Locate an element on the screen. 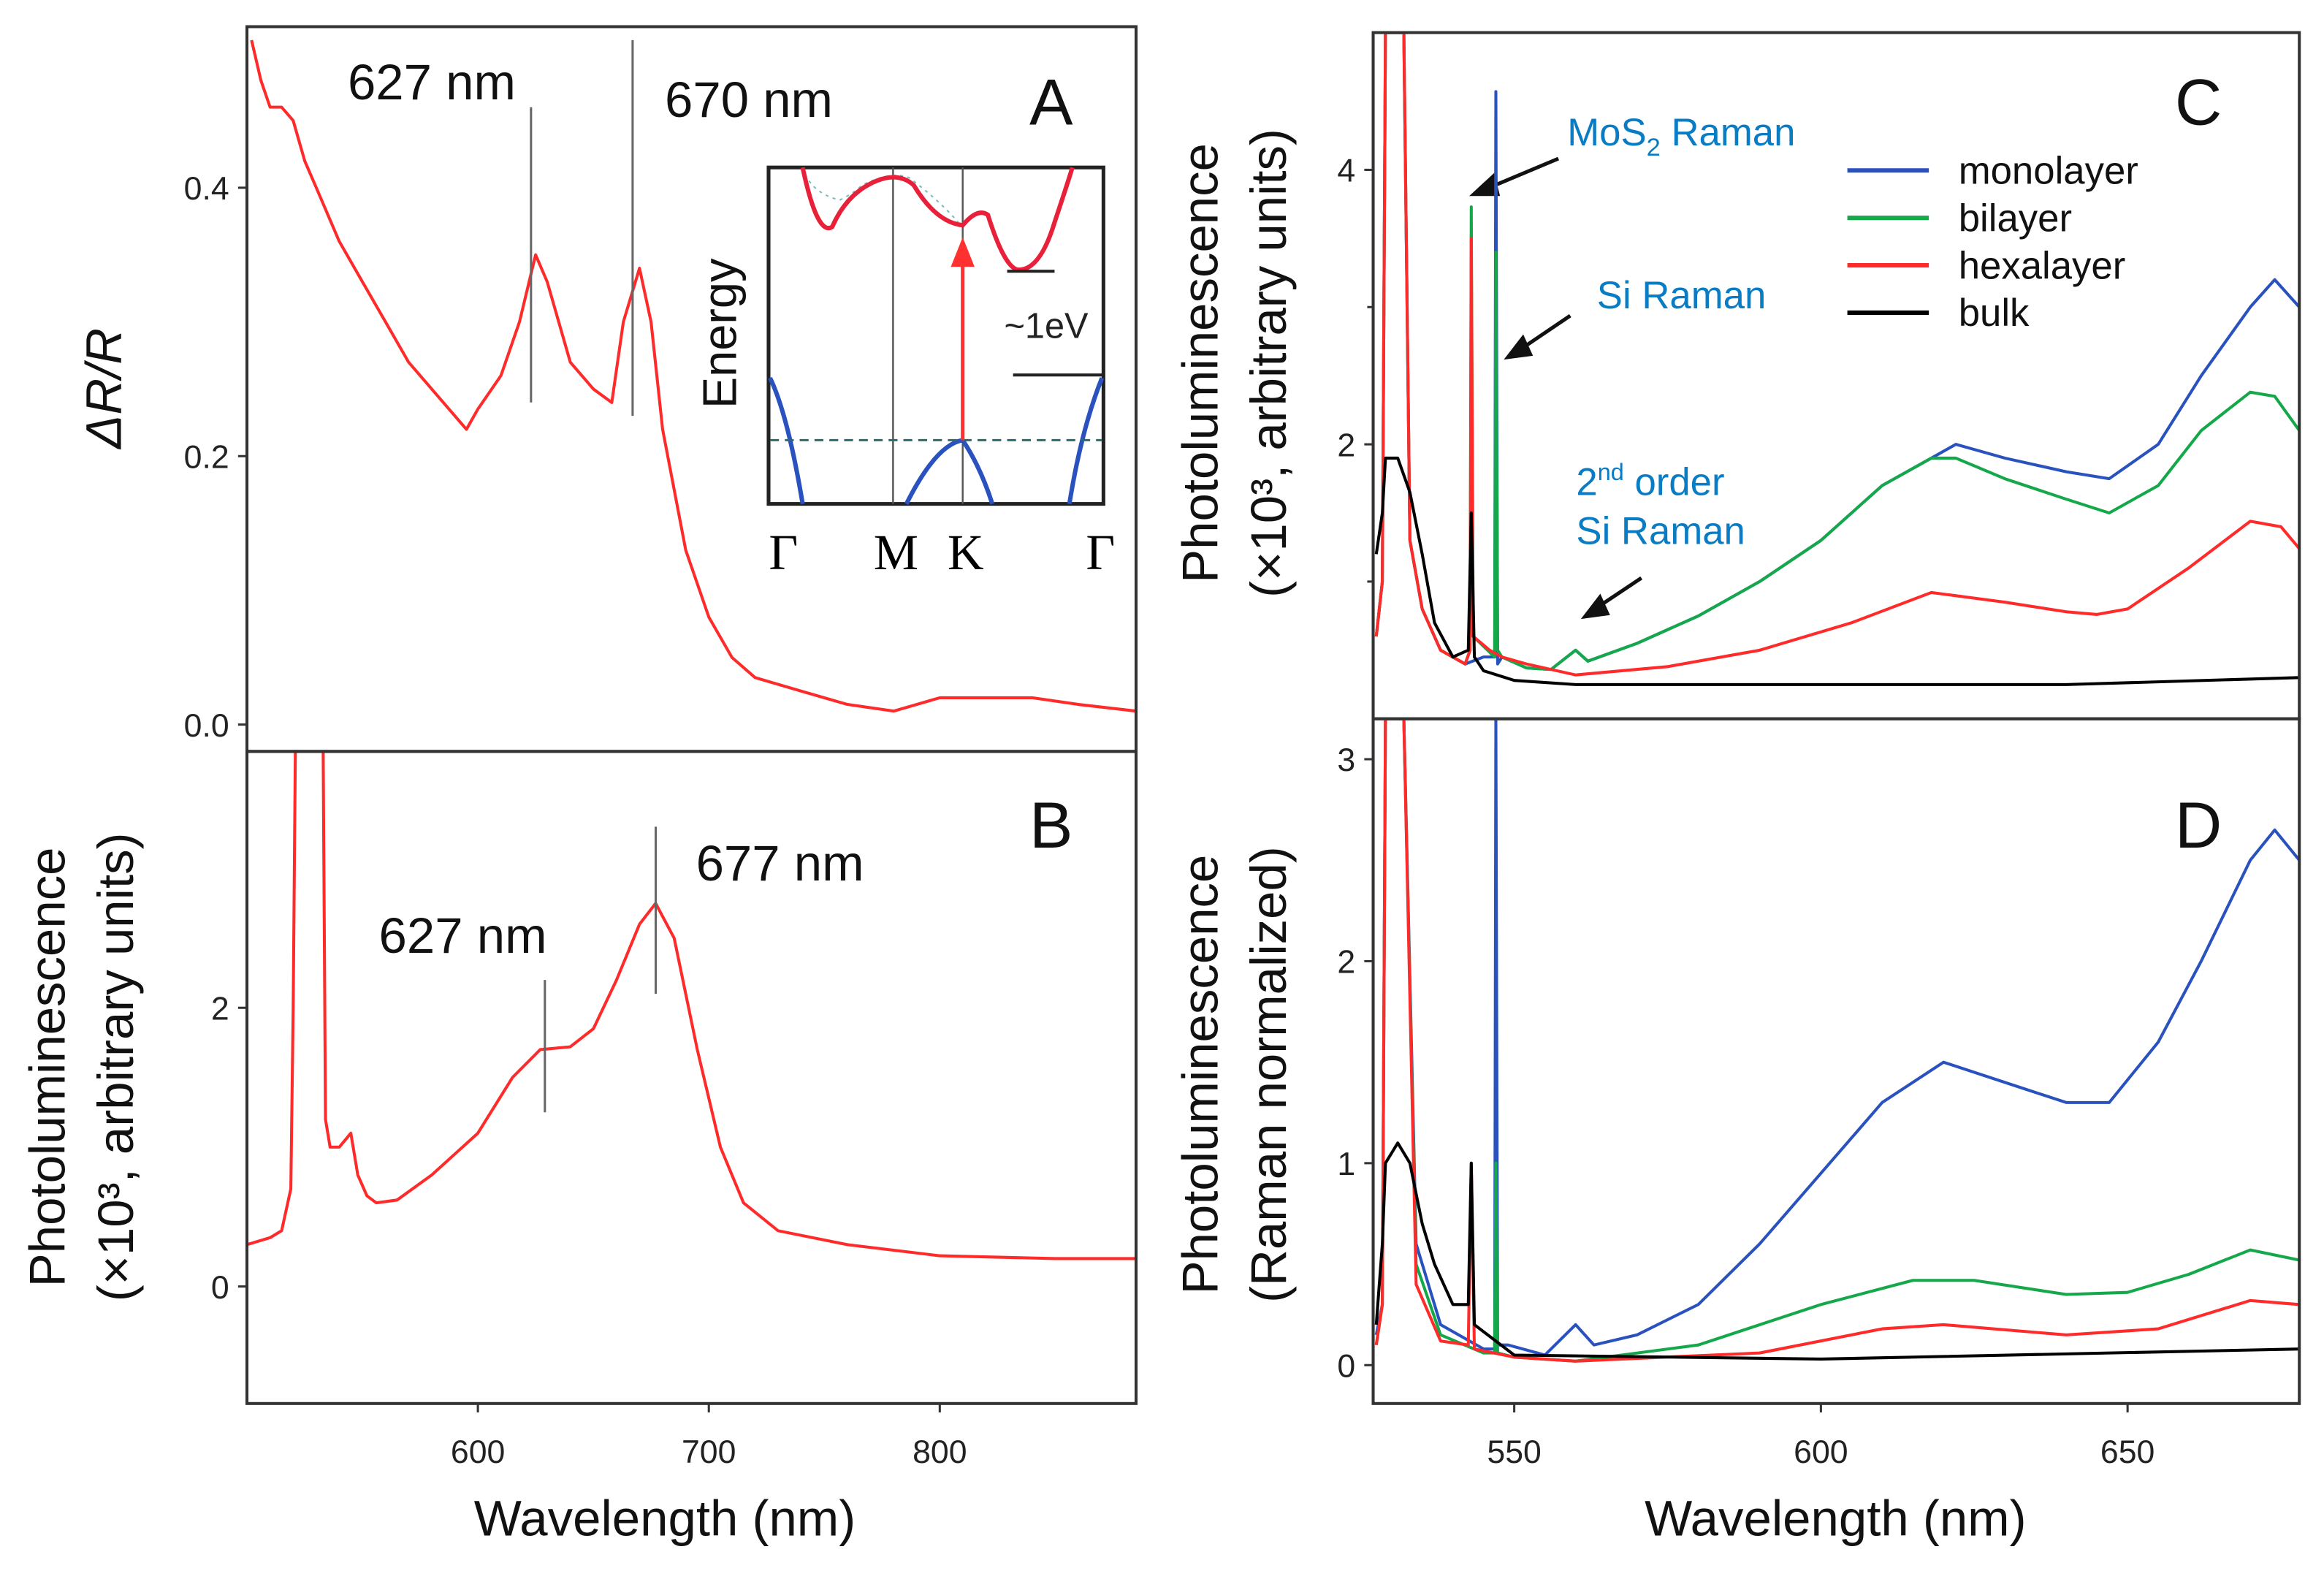 The height and width of the screenshot is (1571, 2324). panel-b-xtick-label: 700 is located at coordinates (709, 1452).